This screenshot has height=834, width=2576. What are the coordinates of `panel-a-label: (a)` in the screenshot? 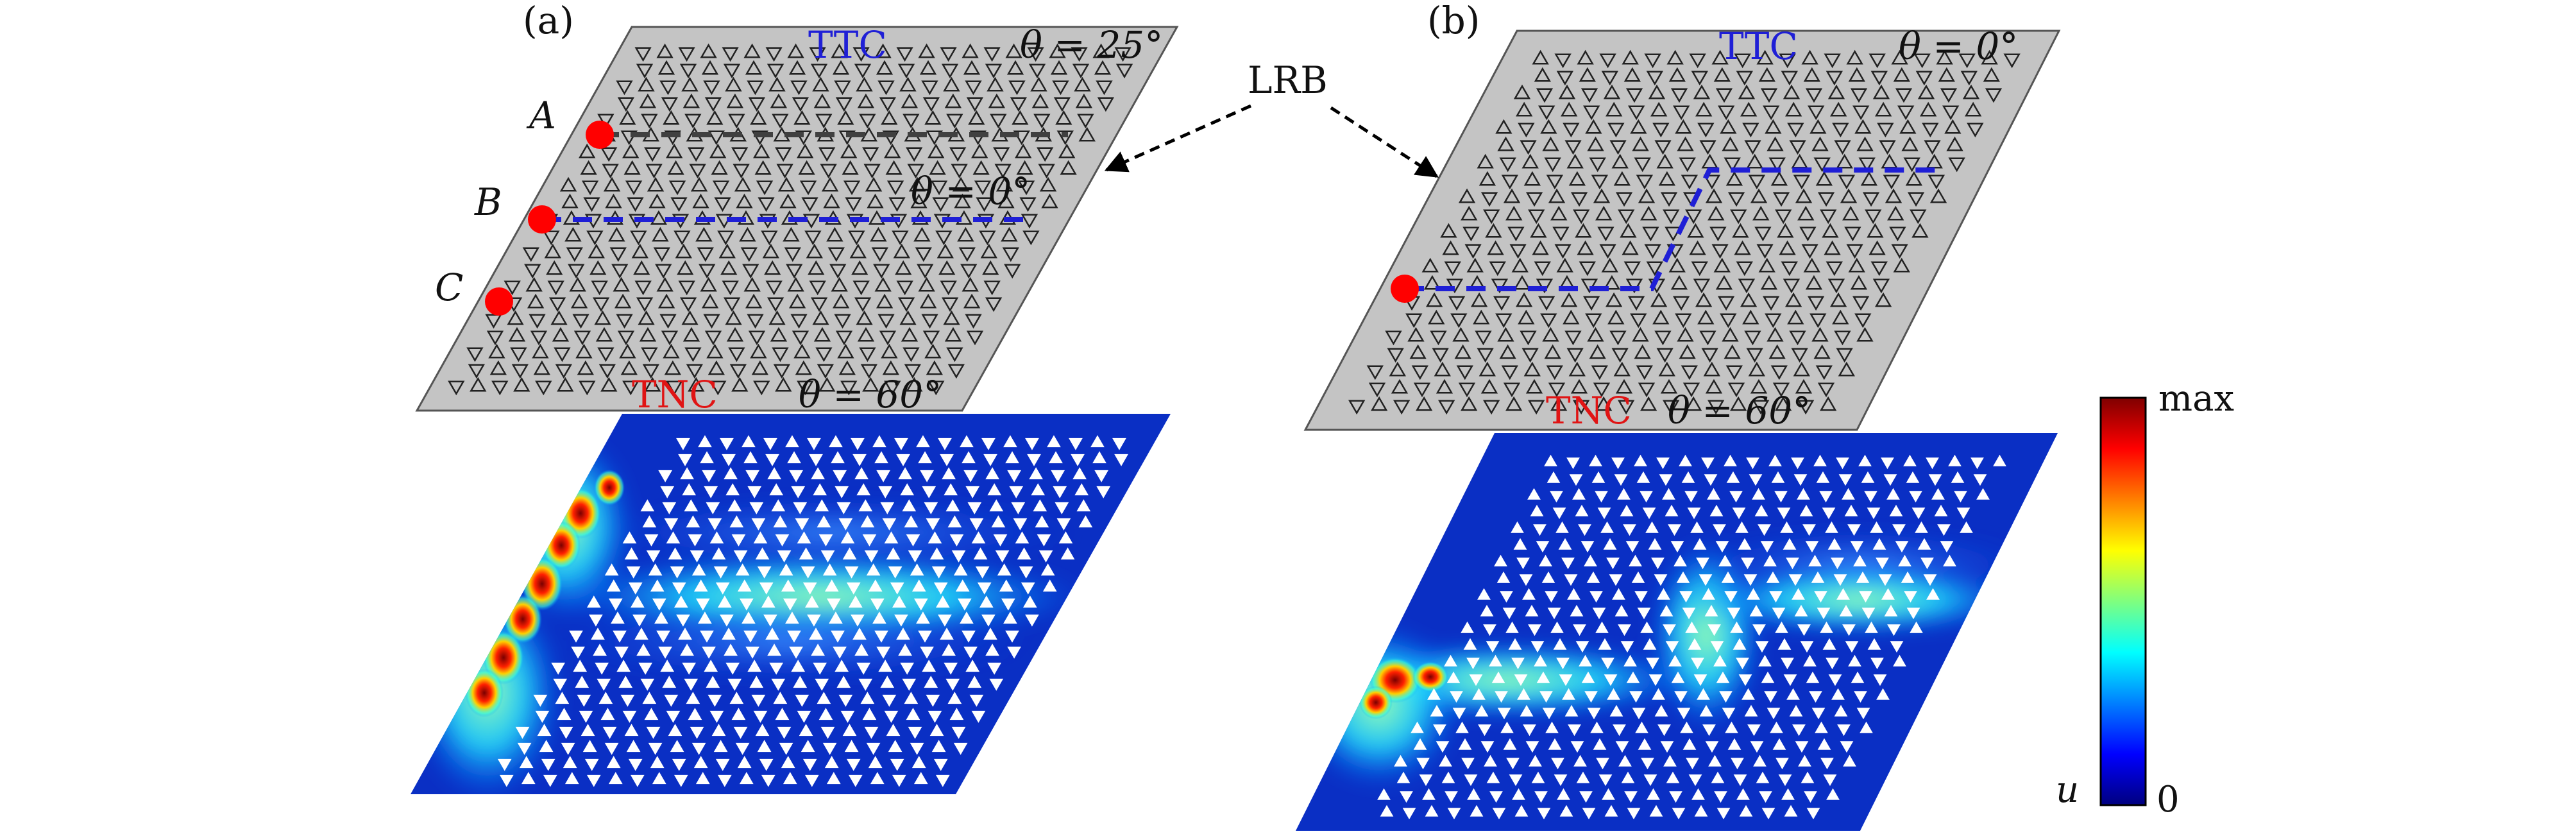 It's located at (548, 21).